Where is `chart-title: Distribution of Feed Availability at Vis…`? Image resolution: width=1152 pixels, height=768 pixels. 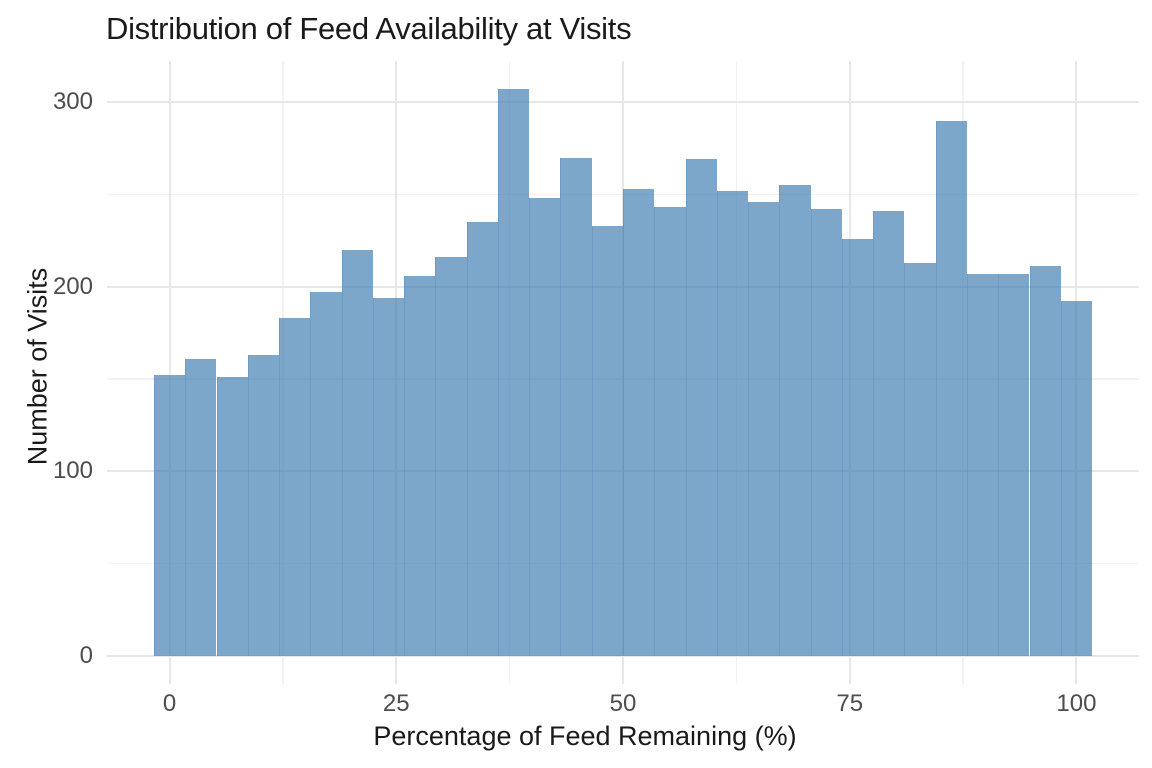 chart-title: Distribution of Feed Availability at Vis… is located at coordinates (369, 28).